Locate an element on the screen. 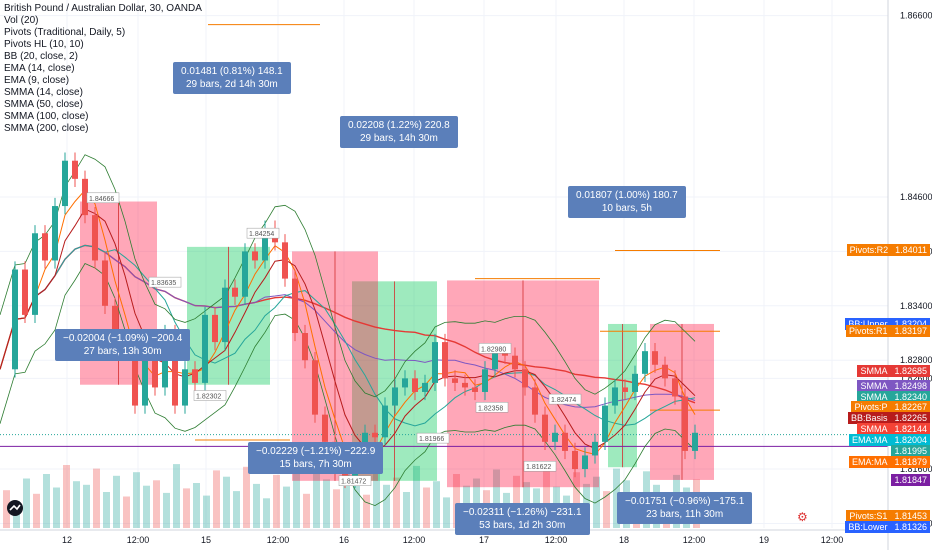 The width and height of the screenshot is (932, 550). y-tick-label: 1.86600 is located at coordinates (916, 16).